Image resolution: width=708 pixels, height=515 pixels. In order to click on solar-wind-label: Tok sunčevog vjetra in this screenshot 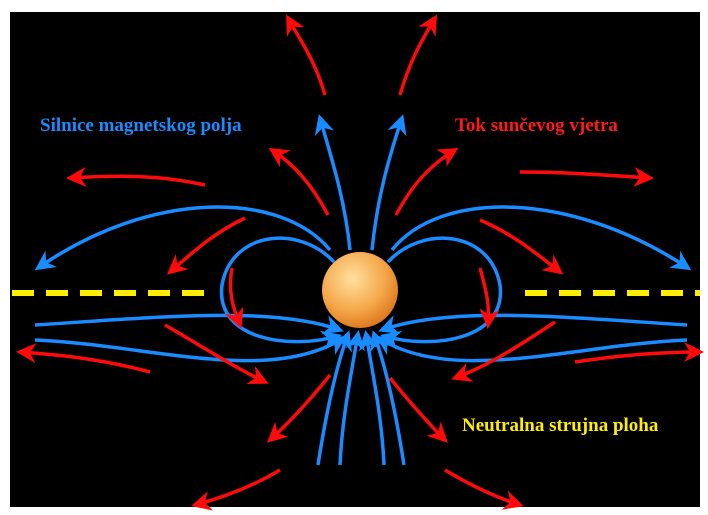, I will do `click(536, 125)`.